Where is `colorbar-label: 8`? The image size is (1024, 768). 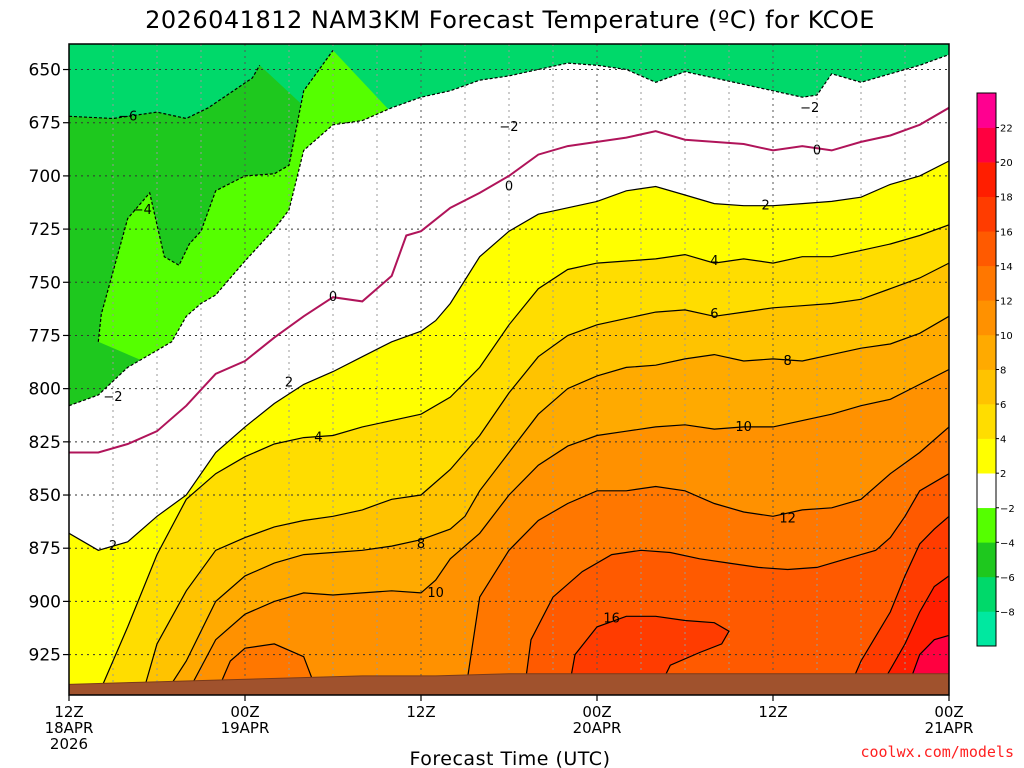 colorbar-label: 8 is located at coordinates (1003, 371).